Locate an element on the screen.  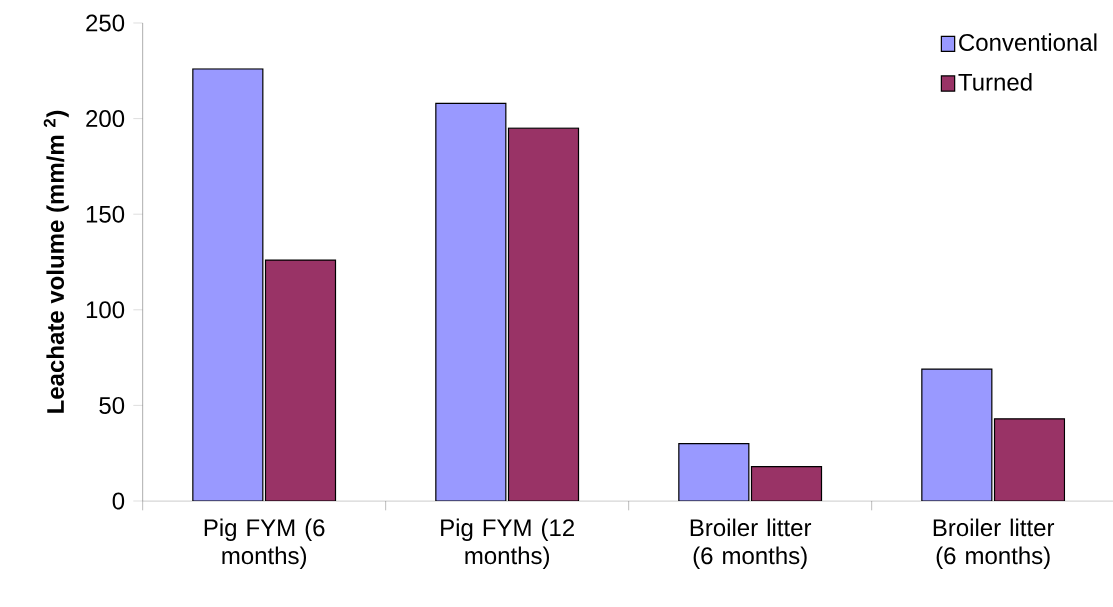
y-tick-label: 250 is located at coordinates (105, 23).